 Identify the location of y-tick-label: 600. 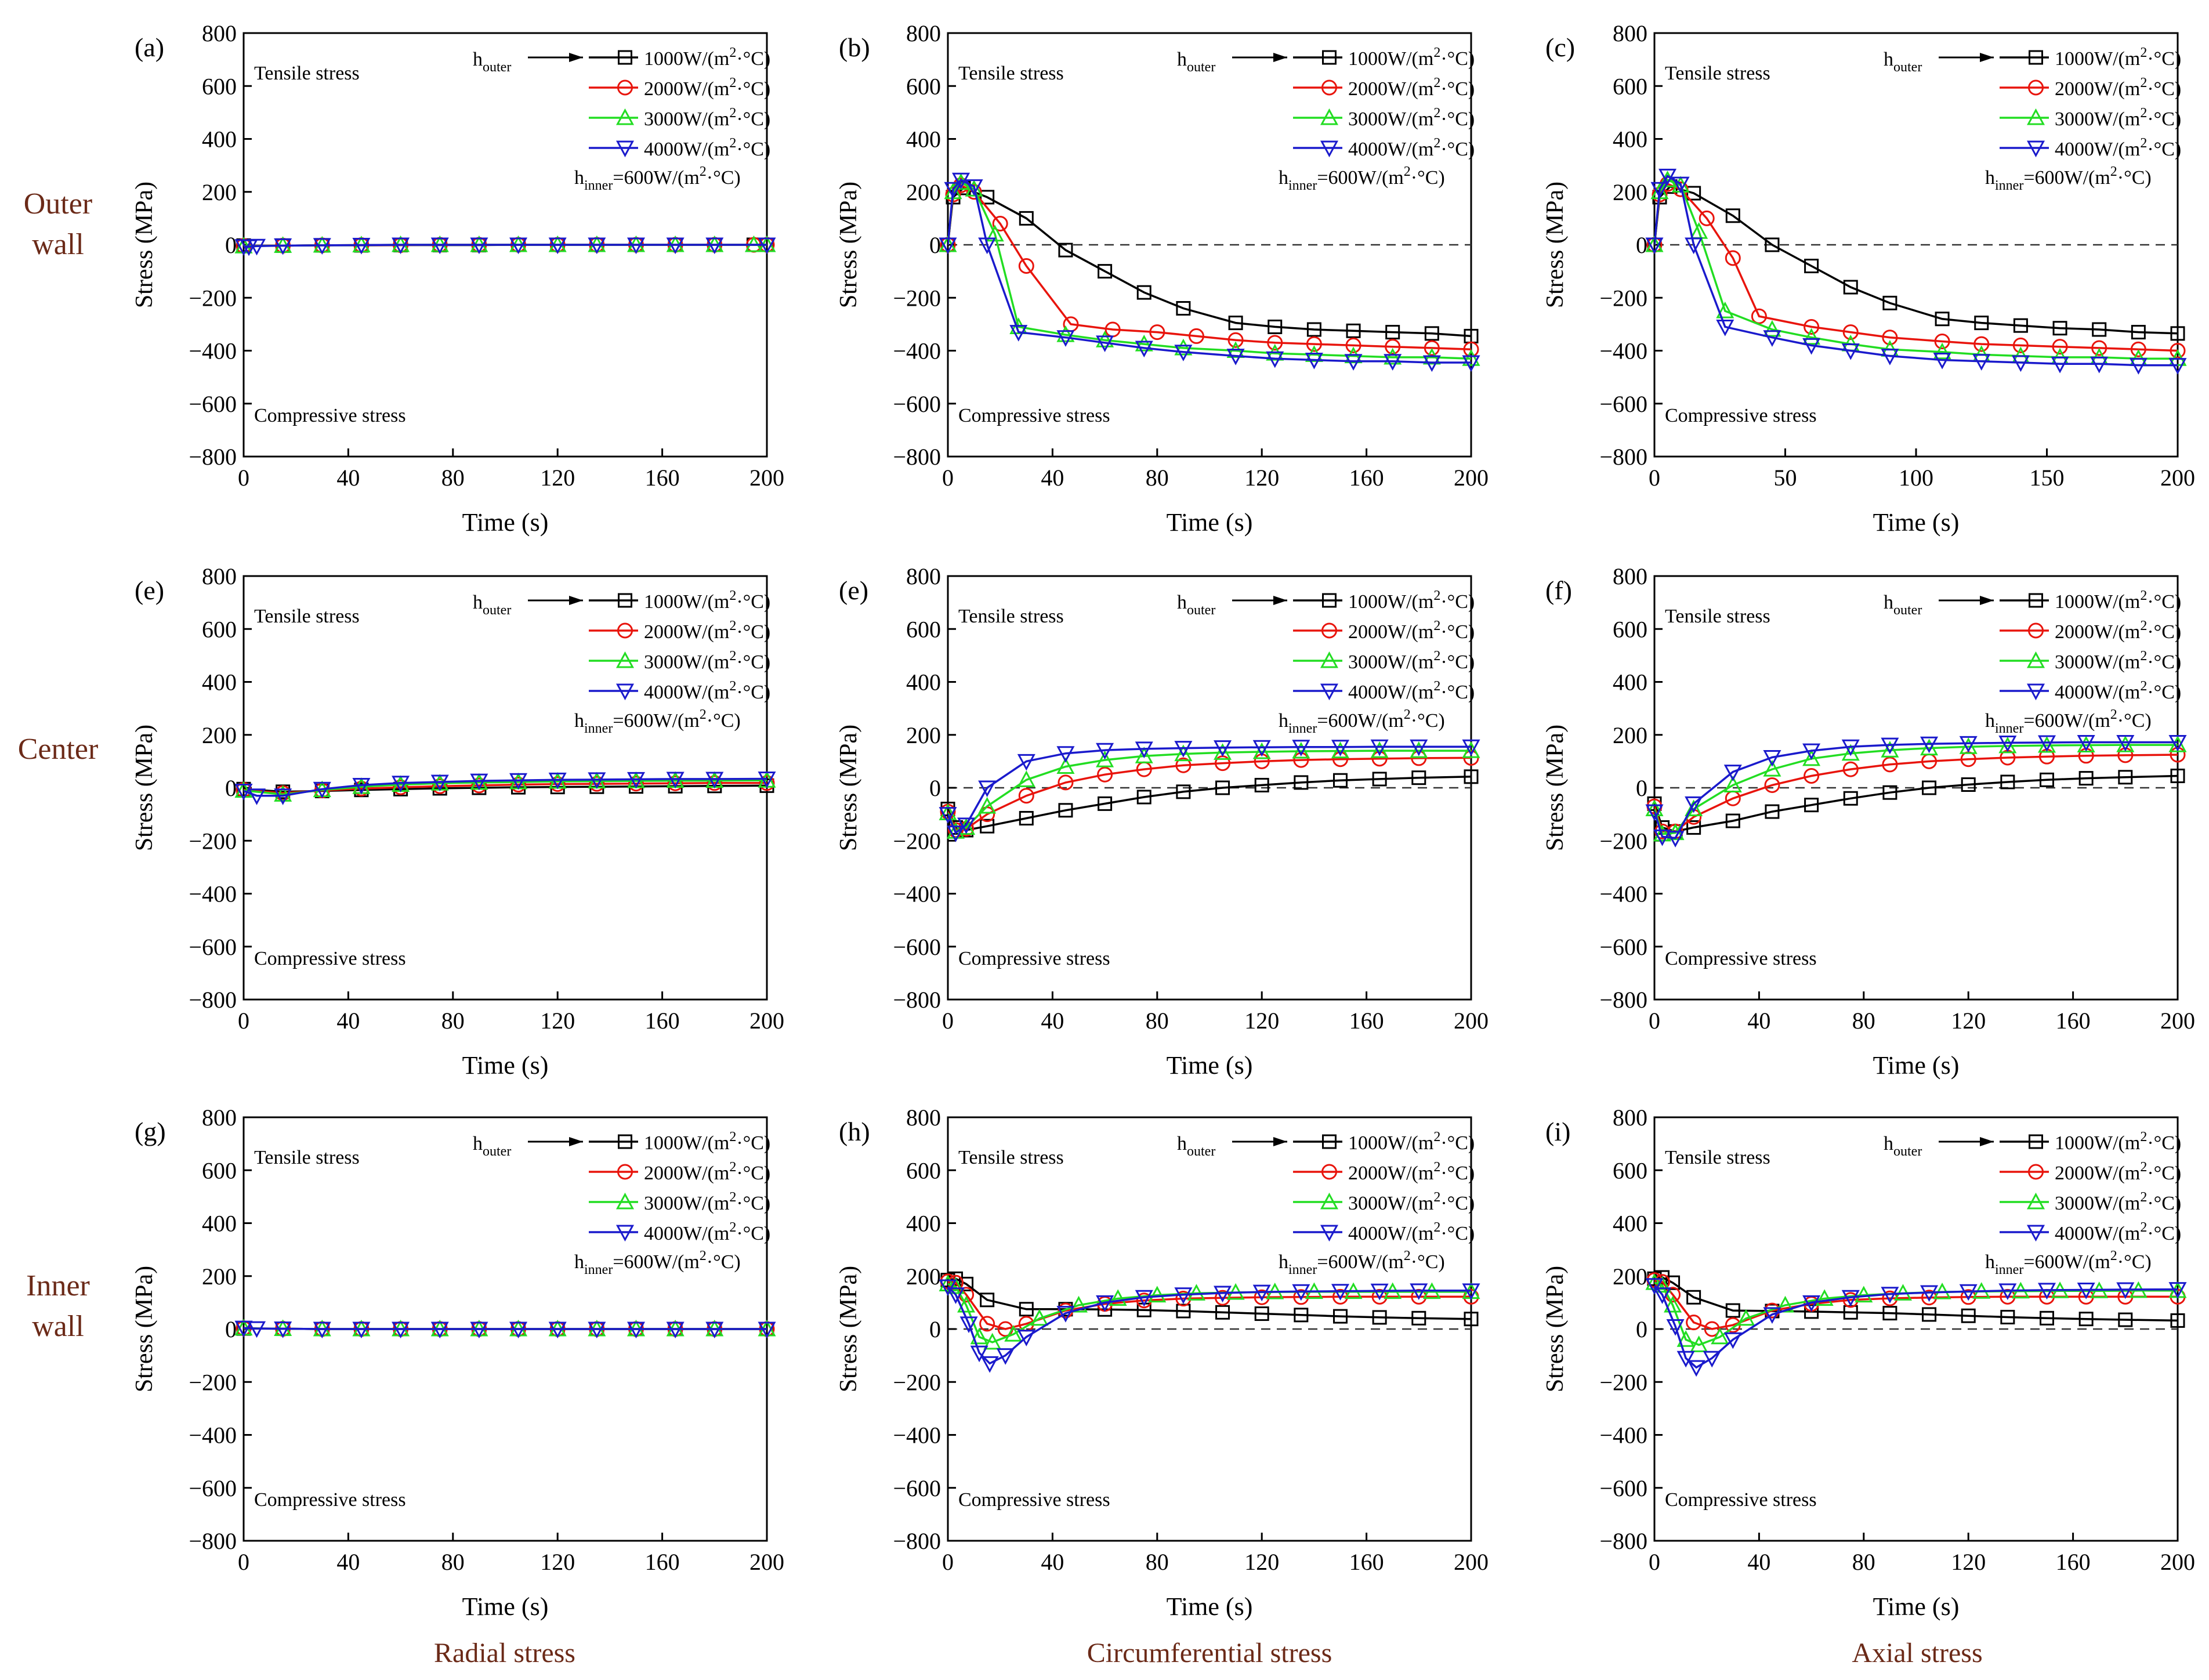
(1630, 629).